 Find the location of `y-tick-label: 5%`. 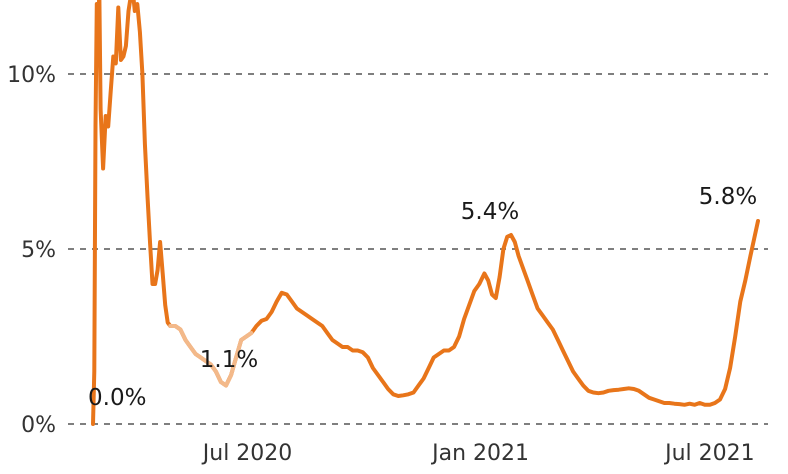

y-tick-label: 5% is located at coordinates (38, 250).